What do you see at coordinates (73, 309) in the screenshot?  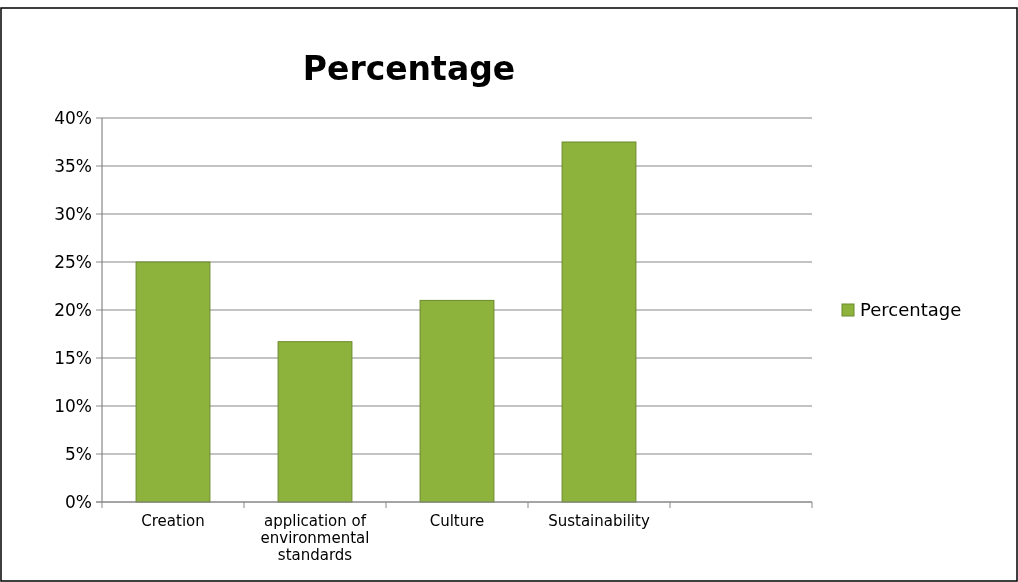 I see `y-tick-label: 20%` at bounding box center [73, 309].